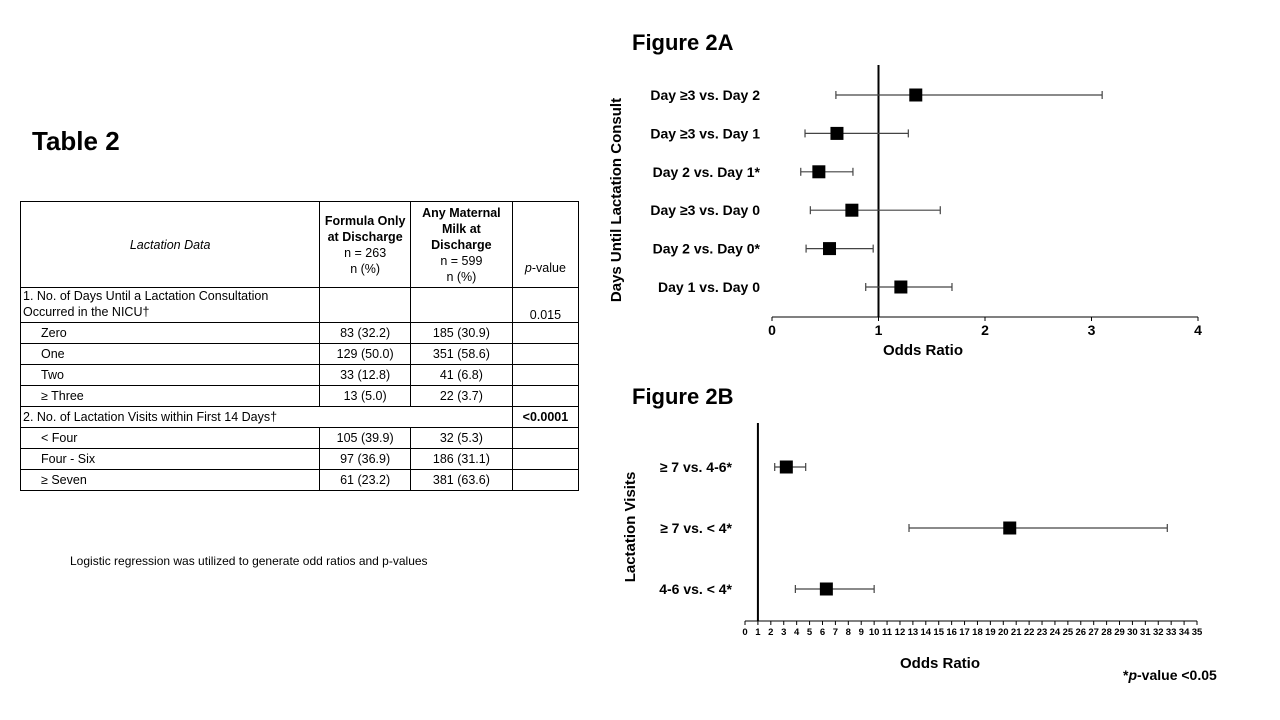  What do you see at coordinates (1042, 632) in the screenshot?
I see `x-tick-label: 23` at bounding box center [1042, 632].